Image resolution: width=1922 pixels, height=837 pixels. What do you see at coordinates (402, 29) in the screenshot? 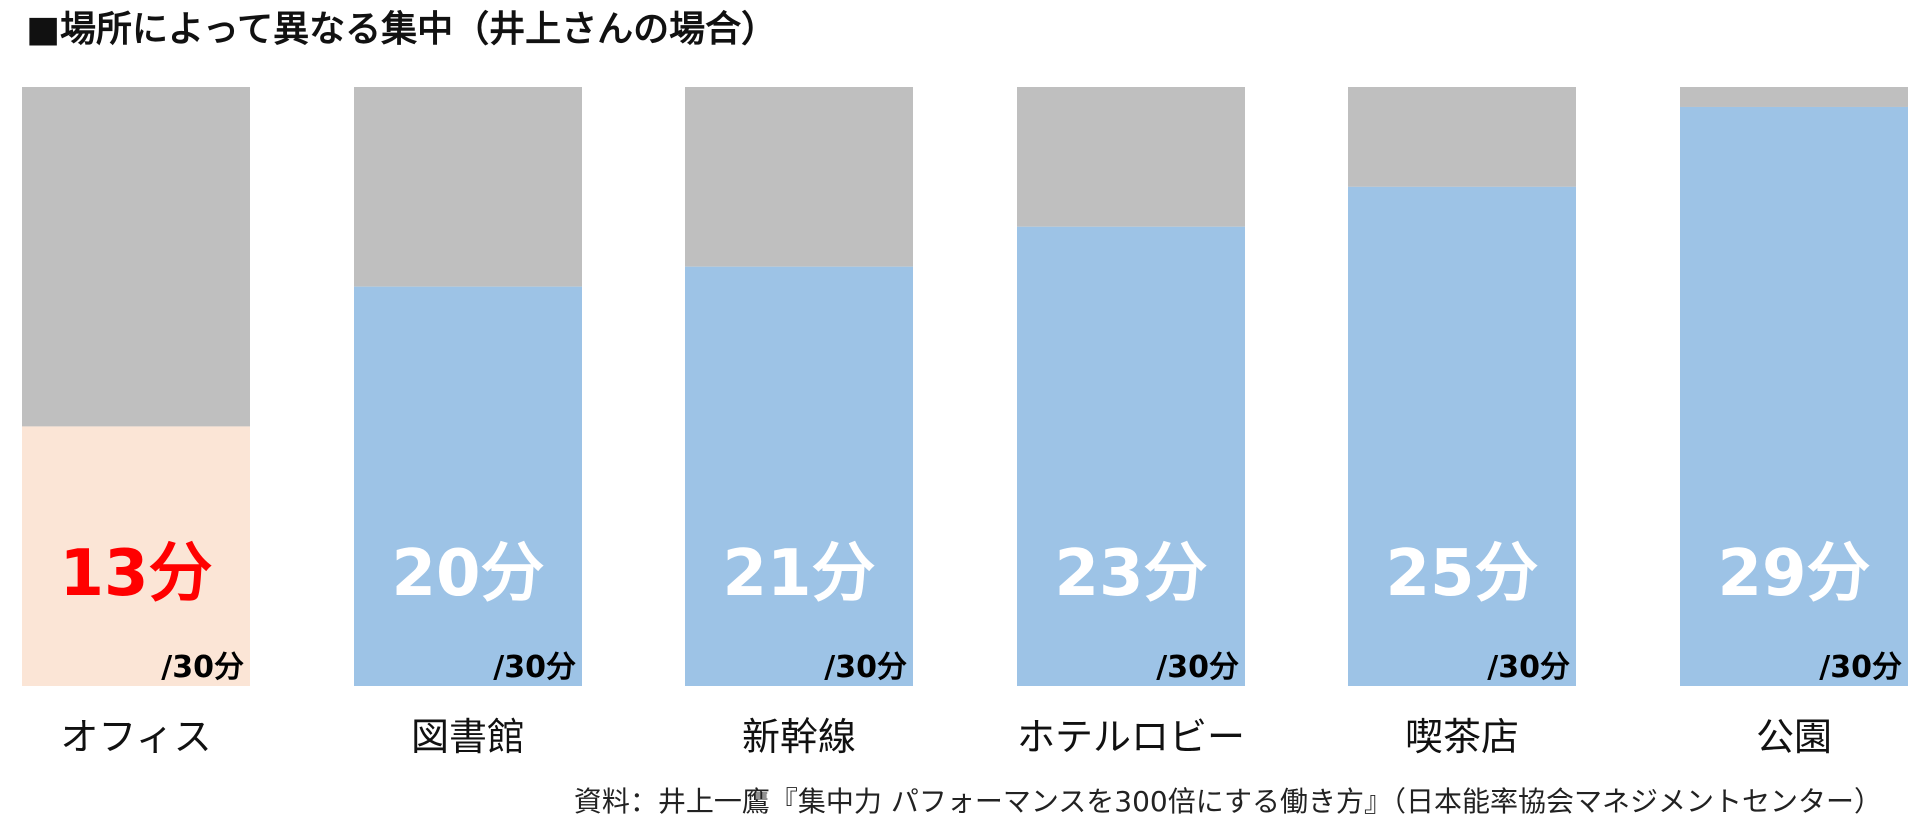
I see `chart-title: ■場所によって異なる集中（井上さんの場合）` at bounding box center [402, 29].